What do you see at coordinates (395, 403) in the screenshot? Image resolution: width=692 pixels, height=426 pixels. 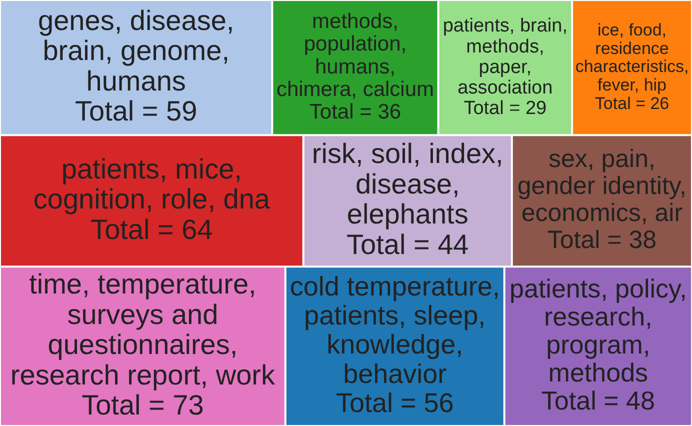 I see `data-label: Total = 56` at bounding box center [395, 403].